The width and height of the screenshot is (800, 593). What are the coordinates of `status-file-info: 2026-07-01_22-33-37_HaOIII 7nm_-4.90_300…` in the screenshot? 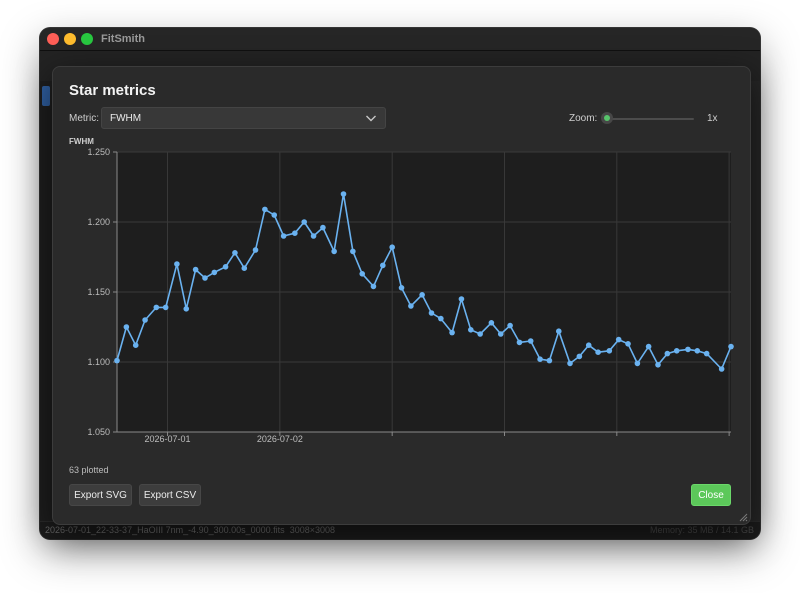 It's located at (190, 530).